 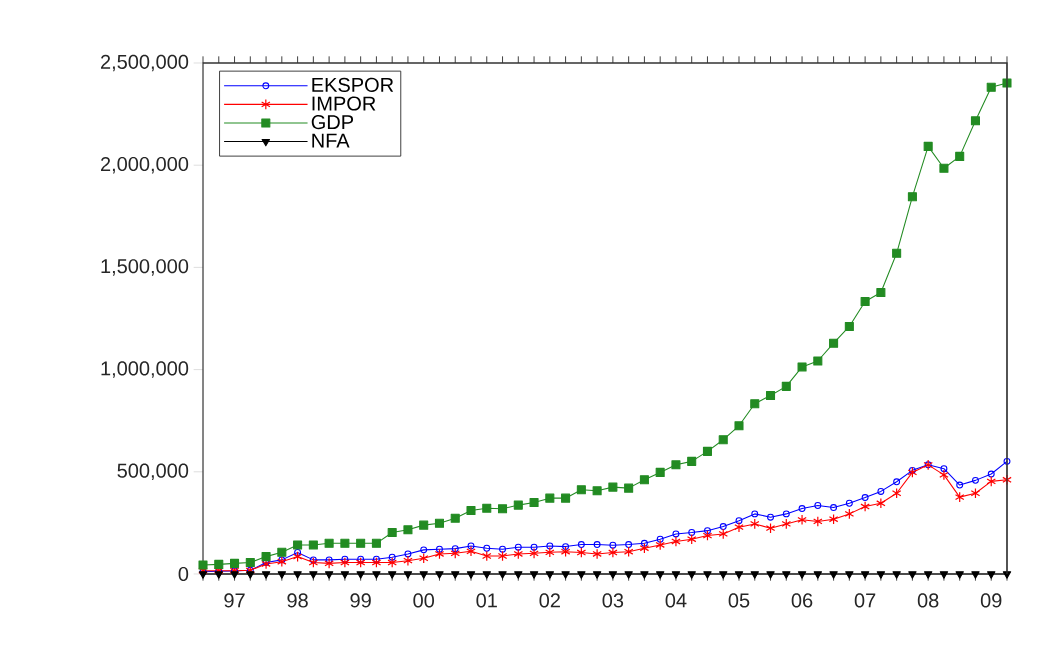 I want to click on x-tick-label: 99, so click(x=360, y=600).